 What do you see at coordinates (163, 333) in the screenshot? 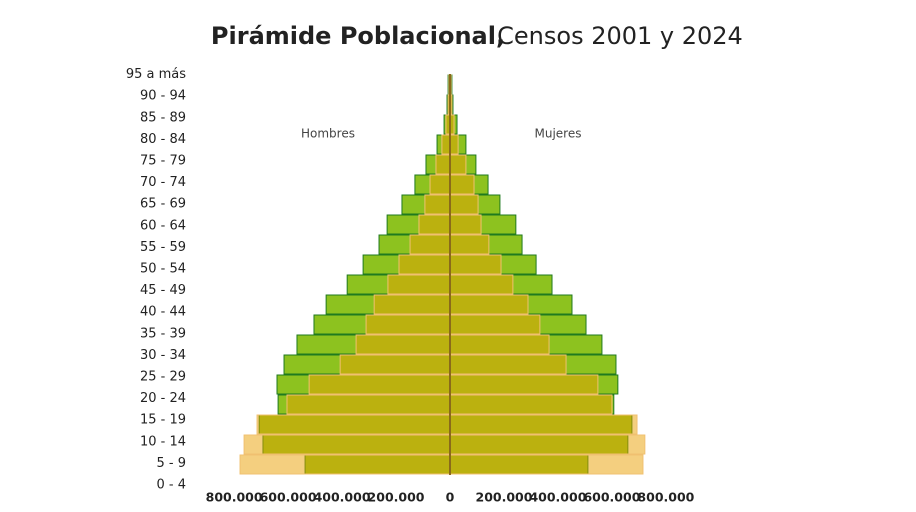
I see `y-tick-label: 35 - 39` at bounding box center [163, 333].